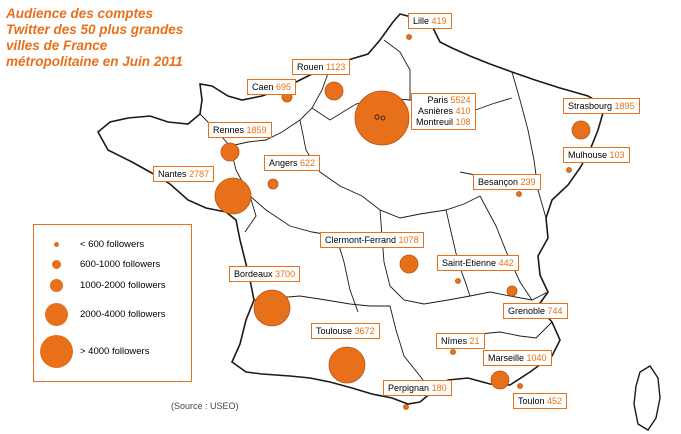  I want to click on label-perpignan: Perpignan 180, so click(417, 388).